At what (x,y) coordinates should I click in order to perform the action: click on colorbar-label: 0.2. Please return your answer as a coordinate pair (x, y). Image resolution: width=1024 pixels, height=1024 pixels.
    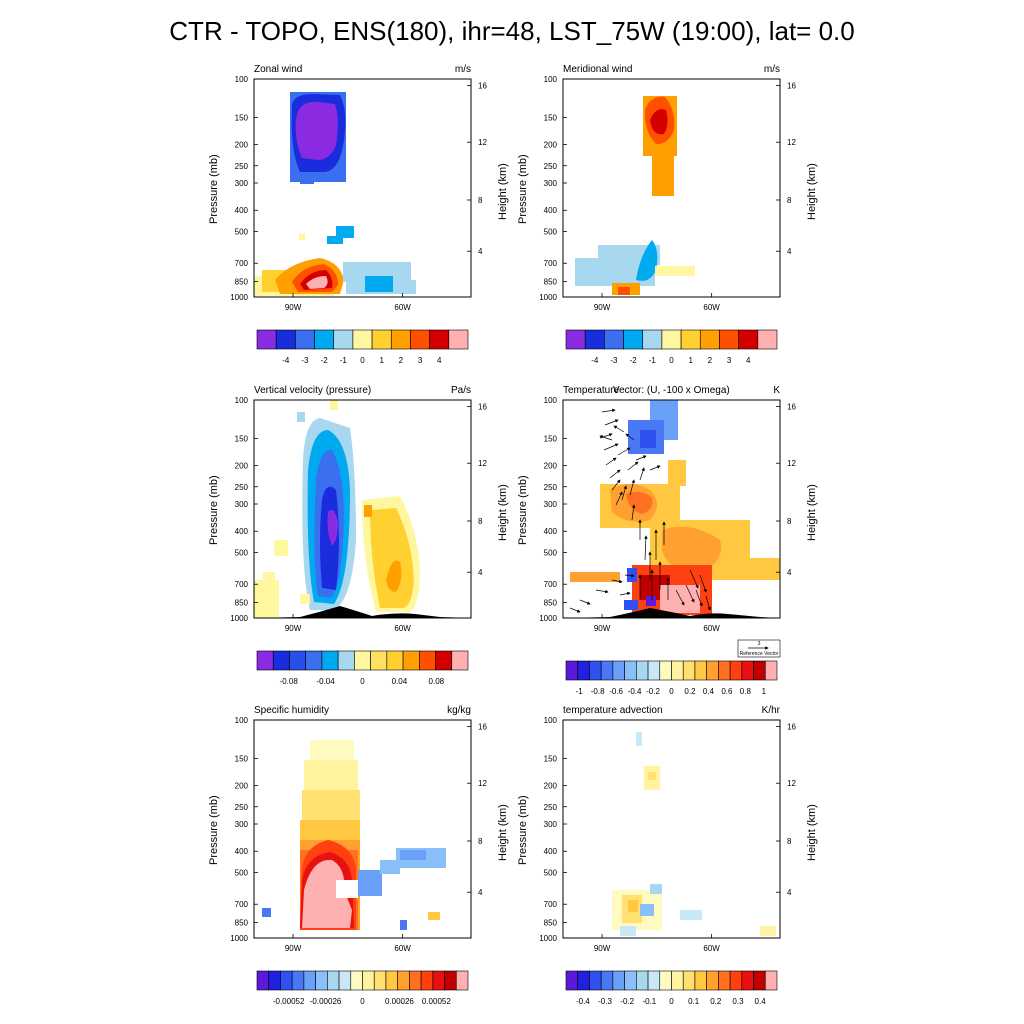
    Looking at the image, I should click on (716, 1001).